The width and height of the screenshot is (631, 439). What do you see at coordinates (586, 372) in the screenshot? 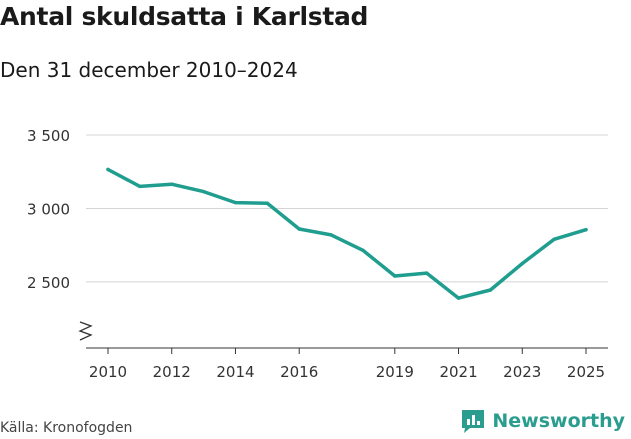
I see `x-tick-label: 2025` at bounding box center [586, 372].